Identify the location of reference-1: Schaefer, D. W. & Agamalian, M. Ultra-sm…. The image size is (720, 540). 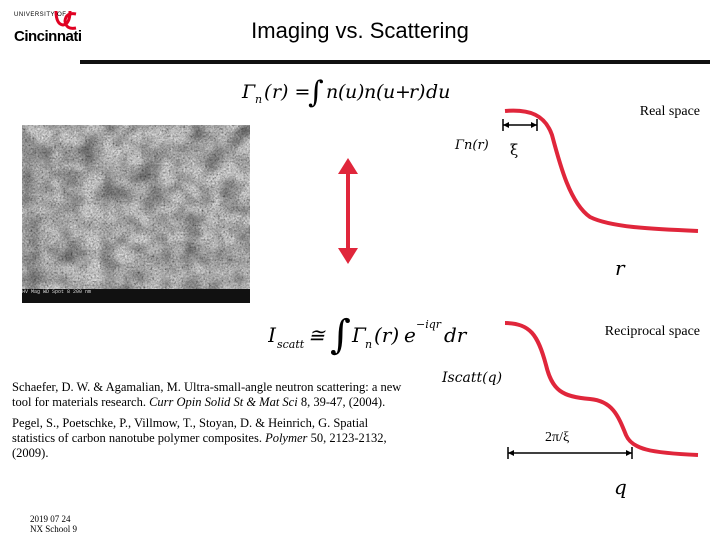
(212, 395).